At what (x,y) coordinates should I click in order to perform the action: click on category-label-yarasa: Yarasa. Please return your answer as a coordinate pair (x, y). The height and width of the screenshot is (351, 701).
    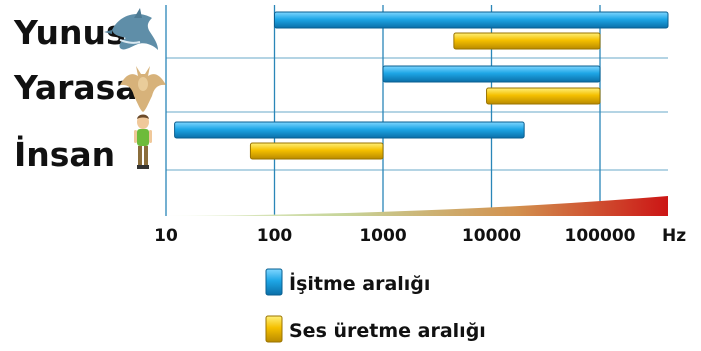
    Looking at the image, I should click on (75, 87).